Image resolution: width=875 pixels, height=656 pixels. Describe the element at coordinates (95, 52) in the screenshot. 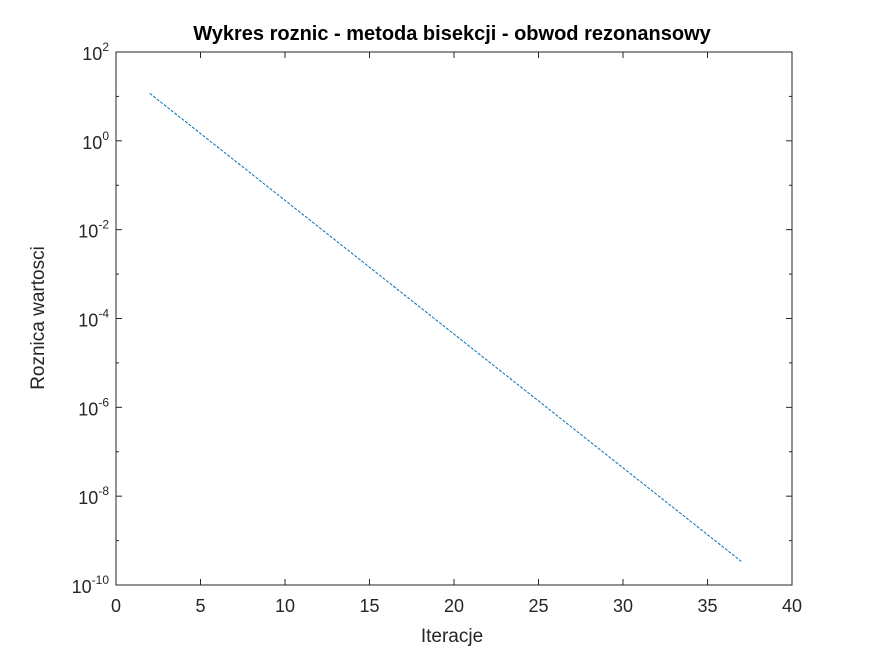

I see `y-tick-label: 10²` at that location.